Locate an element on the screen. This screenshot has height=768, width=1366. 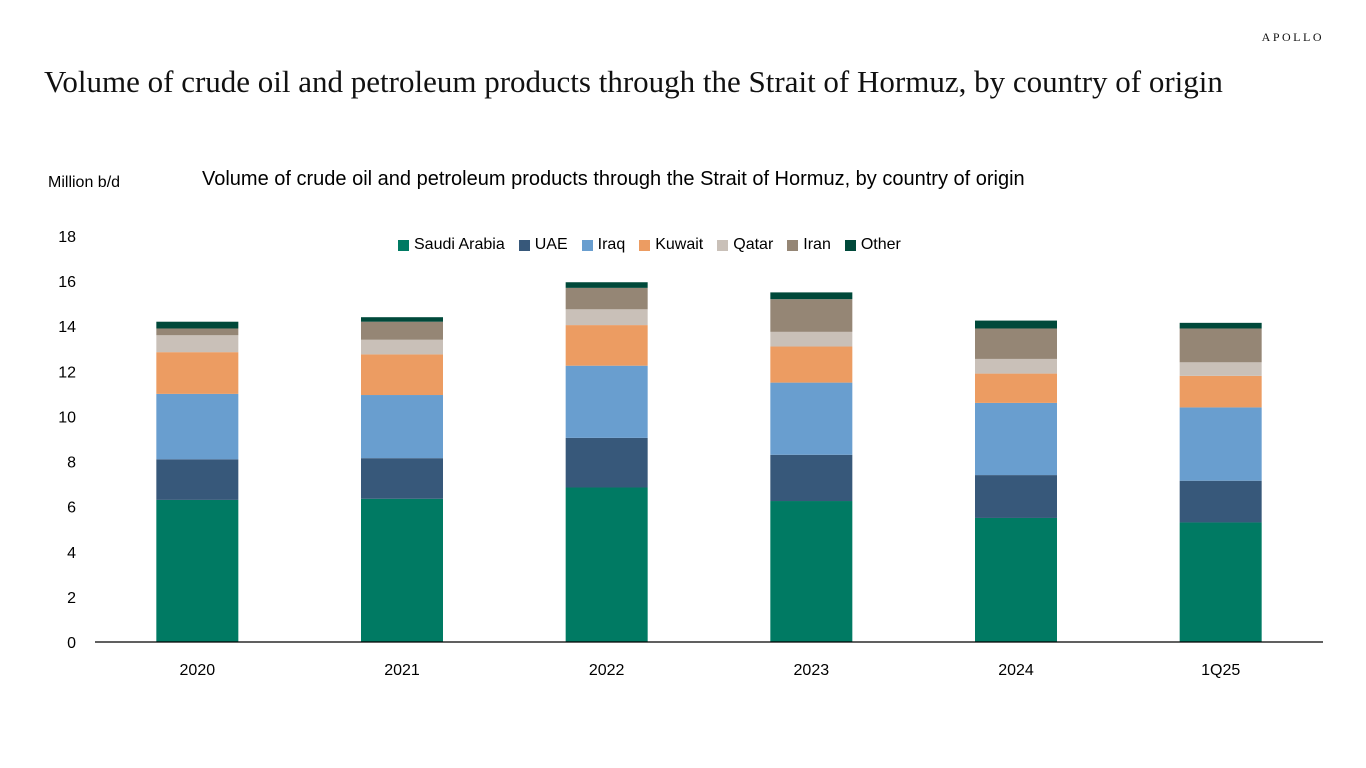
y-tick-label: 10 is located at coordinates (67, 417).